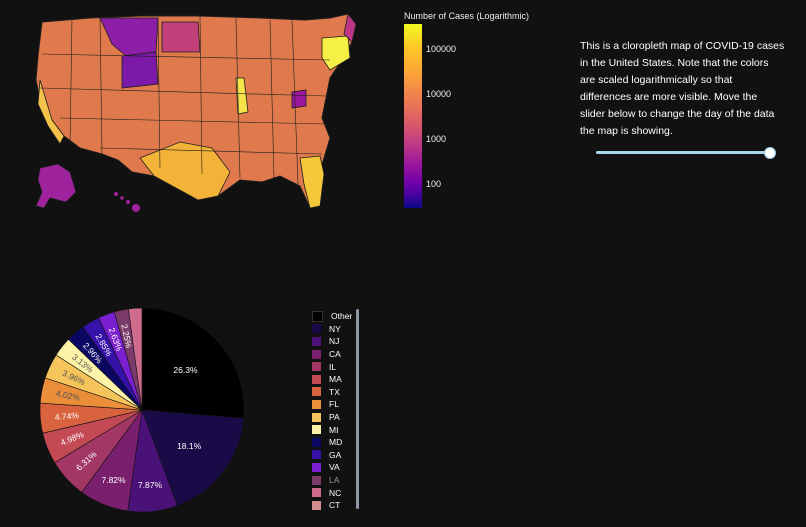 The height and width of the screenshot is (527, 806). I want to click on state-ak, so click(56, 186).